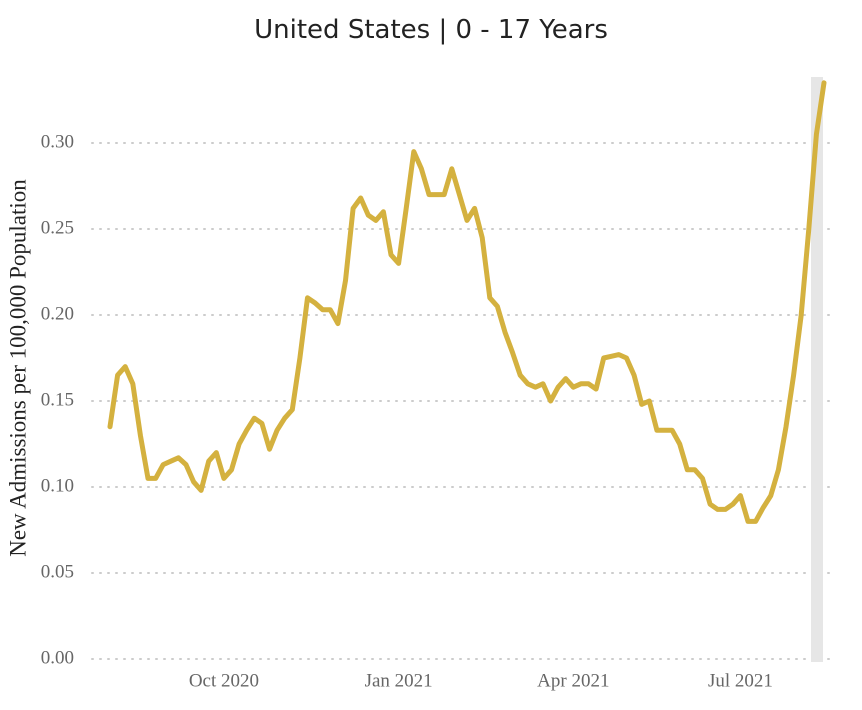 This screenshot has width=862, height=710. What do you see at coordinates (740, 680) in the screenshot?
I see `x-tick-label: Jul 2021` at bounding box center [740, 680].